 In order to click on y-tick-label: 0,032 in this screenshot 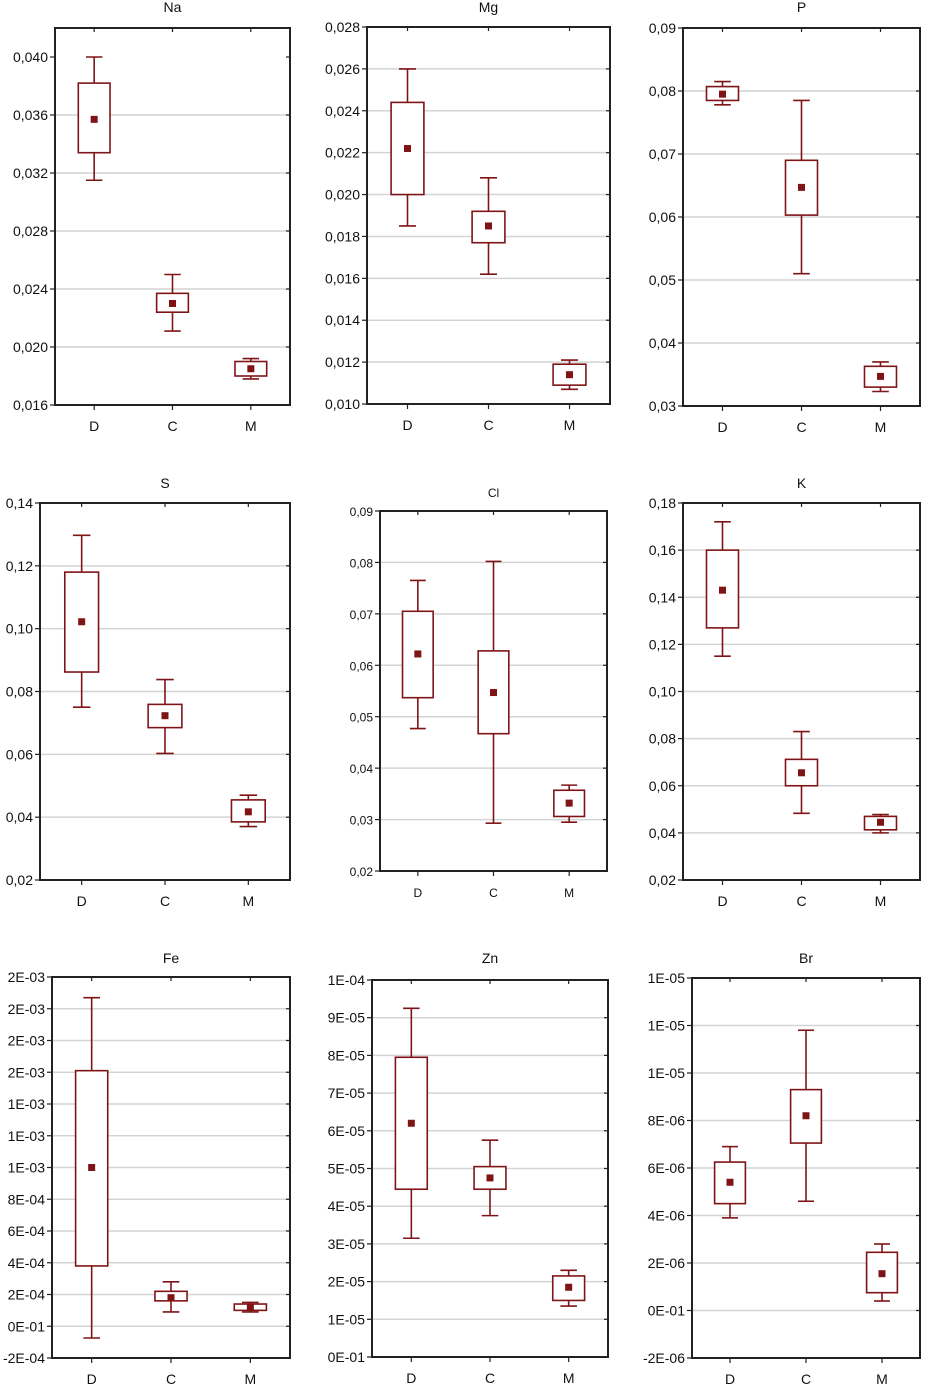, I will do `click(30, 173)`.